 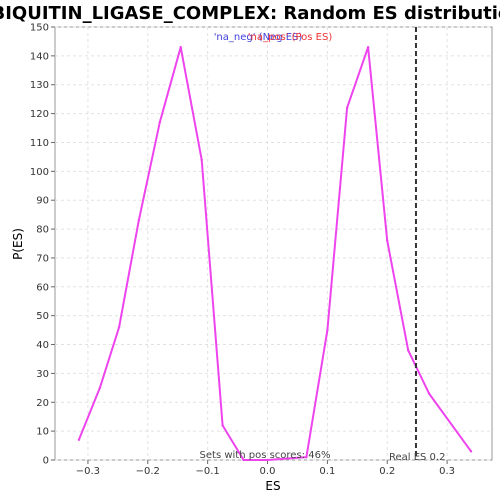 What do you see at coordinates (265, 455) in the screenshot?
I see `pos-scores-annotation: Sets with pos scores: 46%` at bounding box center [265, 455].